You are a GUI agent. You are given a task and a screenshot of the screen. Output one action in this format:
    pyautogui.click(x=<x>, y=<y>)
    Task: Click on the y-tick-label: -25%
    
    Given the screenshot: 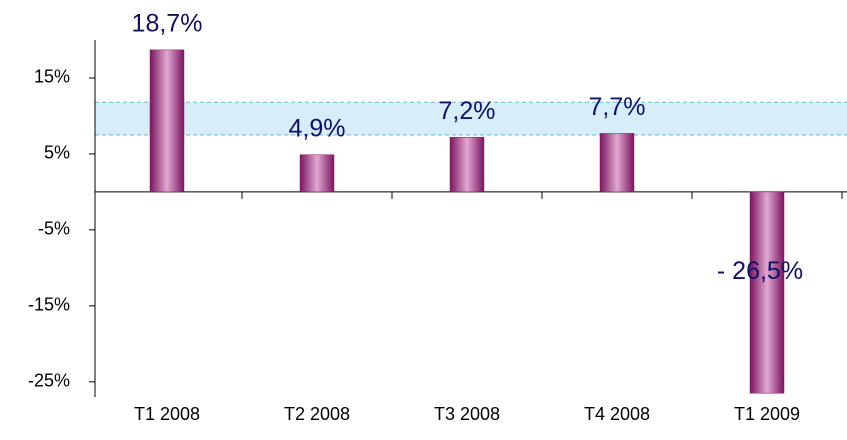 What is the action you would take?
    pyautogui.click(x=49, y=381)
    